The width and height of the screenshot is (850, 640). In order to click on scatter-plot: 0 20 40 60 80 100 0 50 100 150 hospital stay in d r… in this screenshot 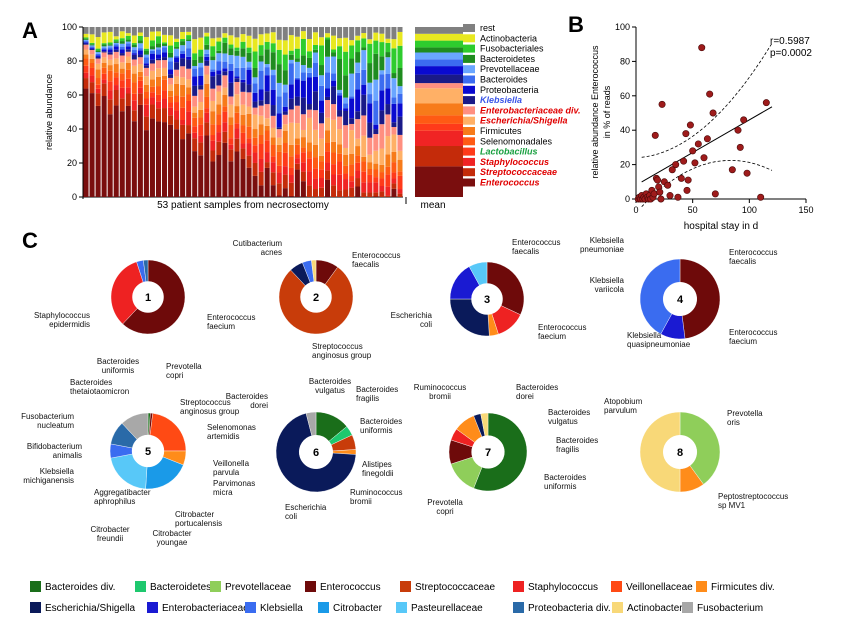, I will do `click(702, 127)`.